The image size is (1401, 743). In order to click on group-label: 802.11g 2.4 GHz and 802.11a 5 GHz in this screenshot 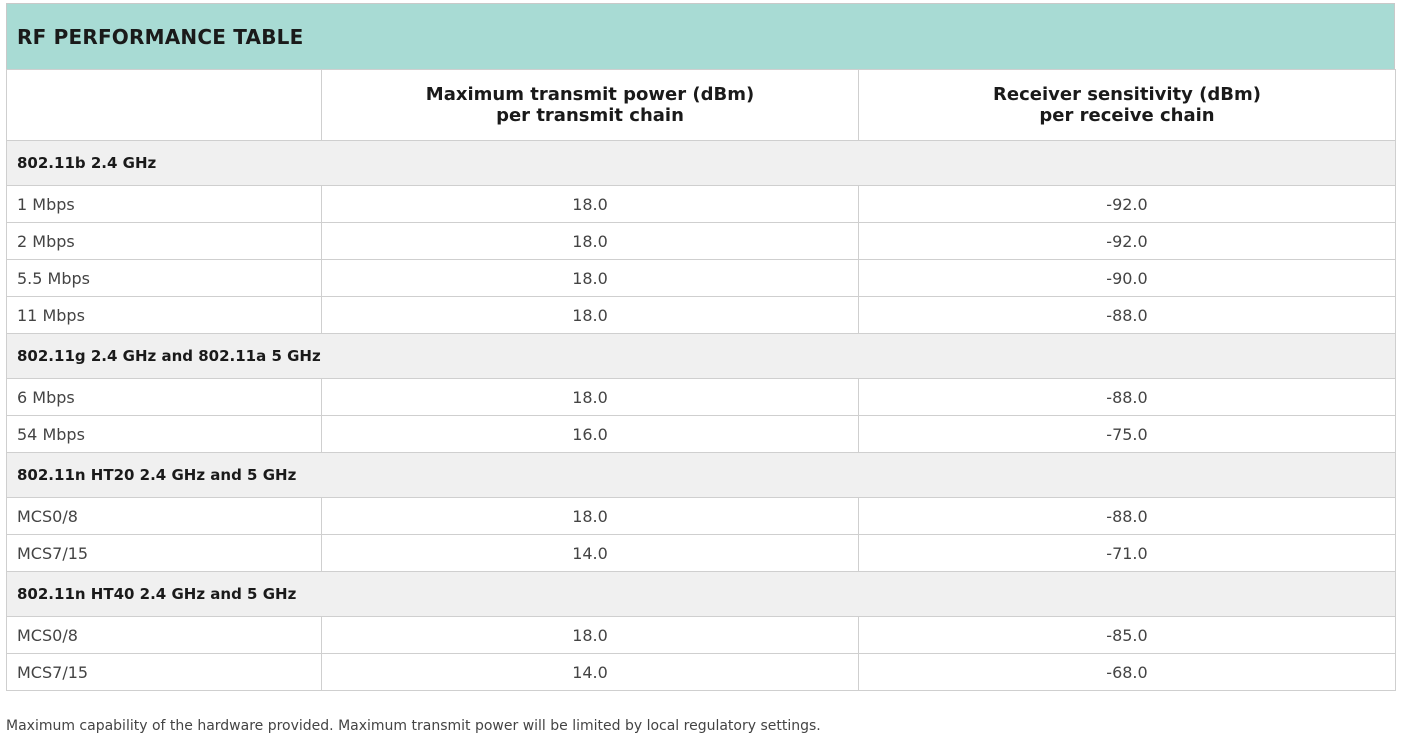, I will do `click(701, 356)`.